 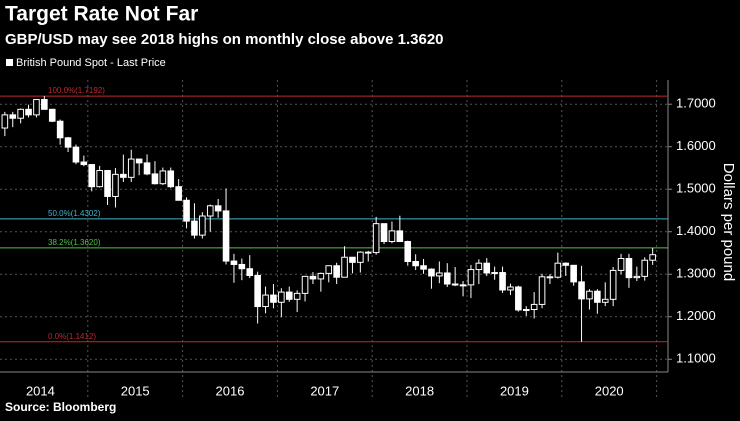 What do you see at coordinates (419, 390) in the screenshot?
I see `x-tick-label: 2018` at bounding box center [419, 390].